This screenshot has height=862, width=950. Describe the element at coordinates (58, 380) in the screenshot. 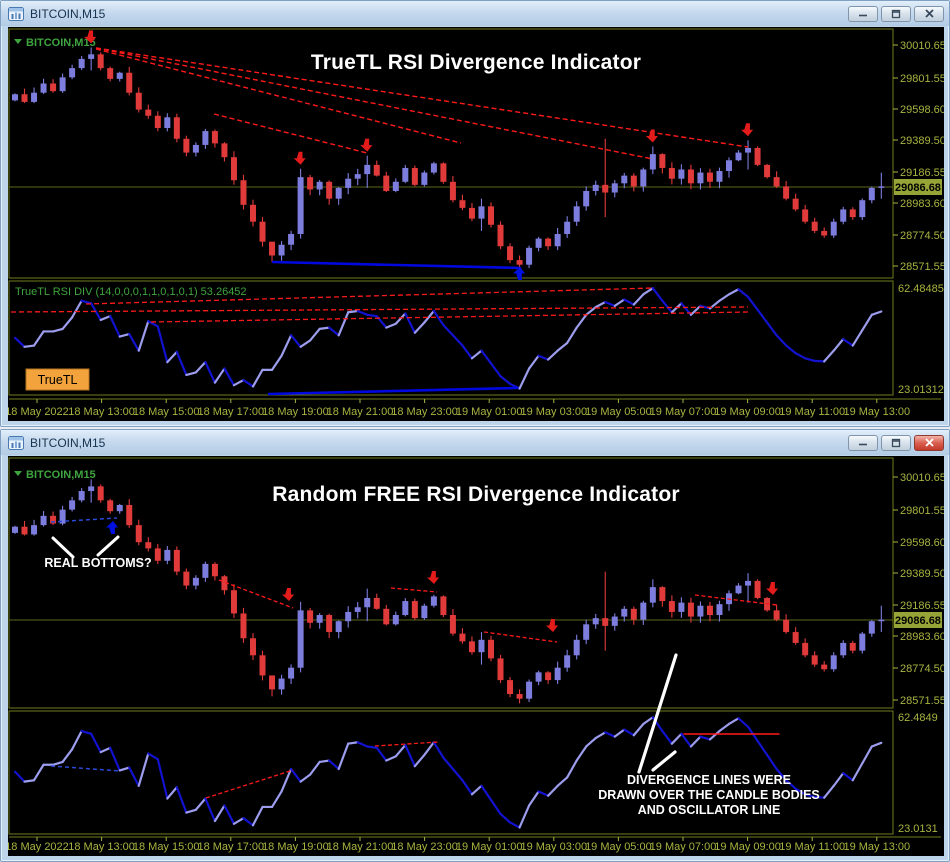

I see `svg-text: TrueTL` at that location.